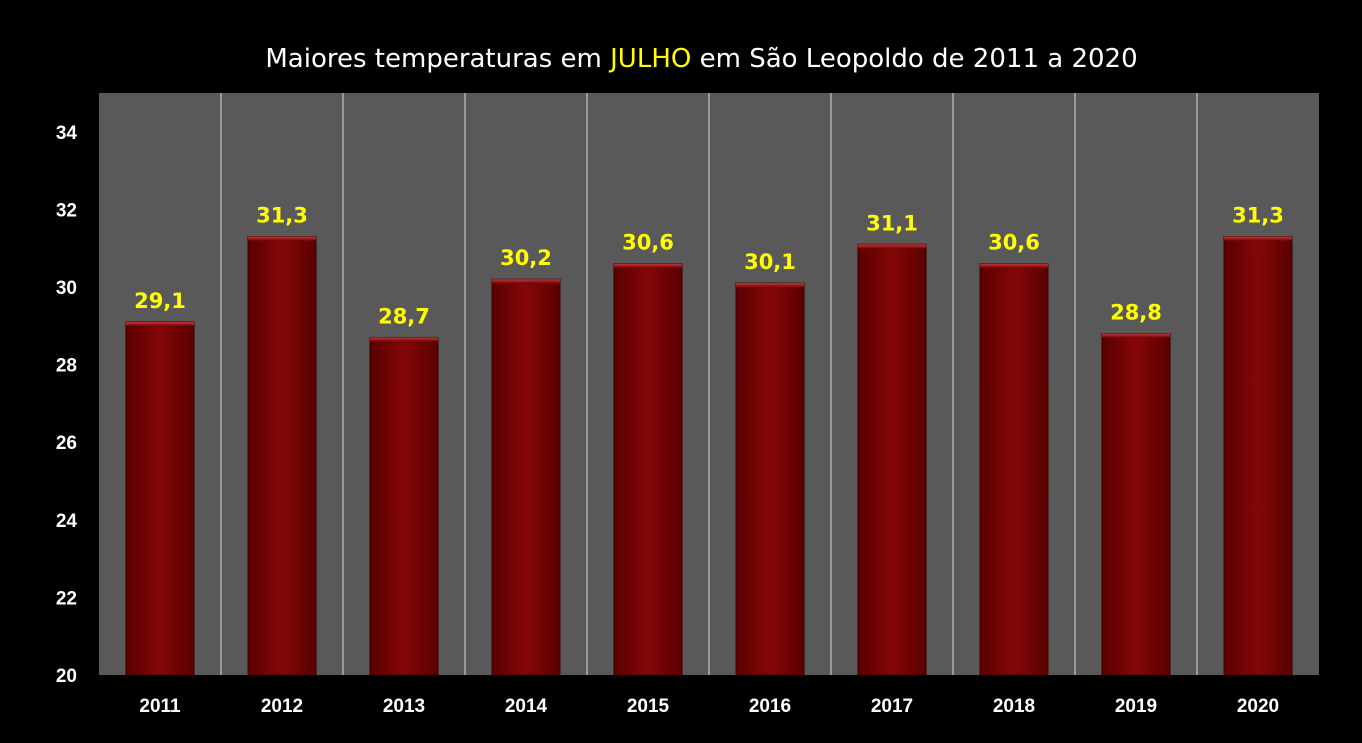 The width and height of the screenshot is (1362, 743). I want to click on data-label: 28,8, so click(1136, 313).